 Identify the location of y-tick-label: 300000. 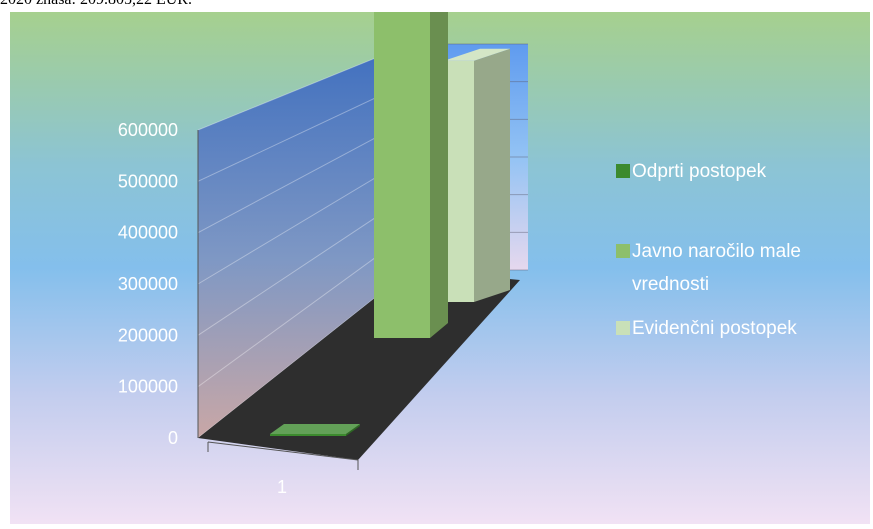
(148, 284).